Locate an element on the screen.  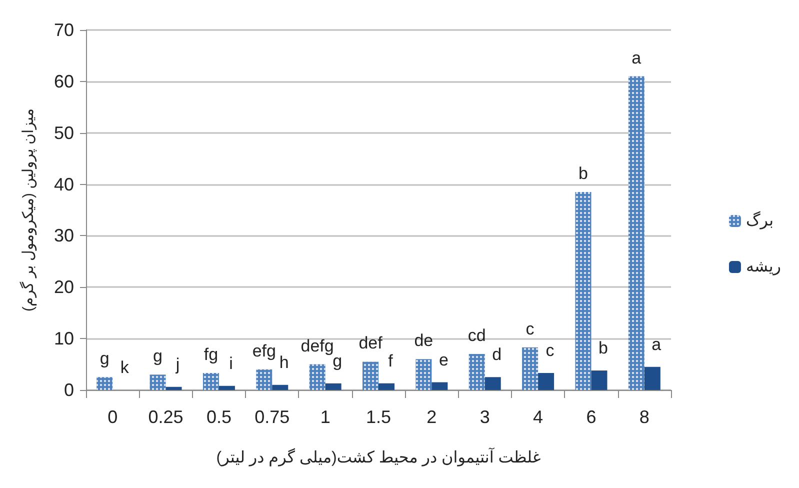
x-tick-label: 0.75 is located at coordinates (272, 417).